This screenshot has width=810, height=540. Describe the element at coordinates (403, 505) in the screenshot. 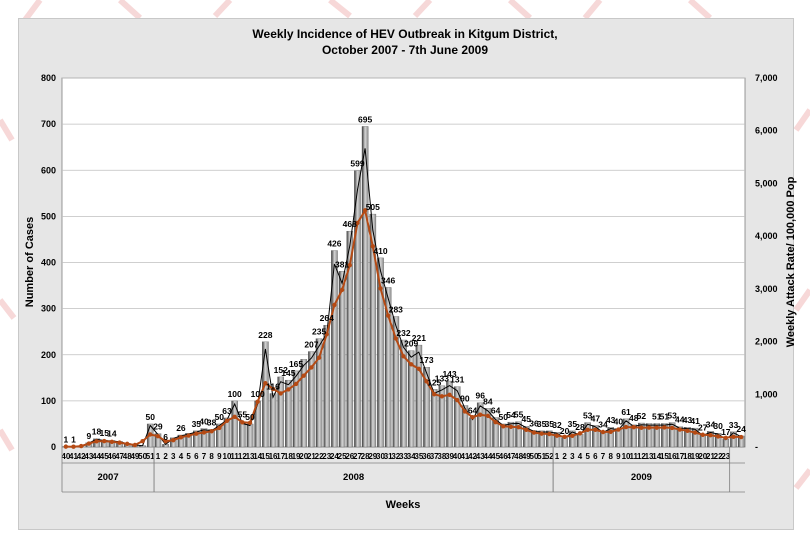

I see `x-axis-label: Weeks` at that location.